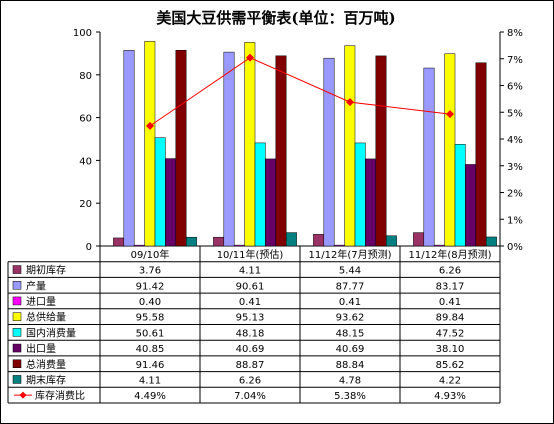 Image resolution: width=554 pixels, height=424 pixels. I want to click on data-label-7-1: 6.26, so click(250, 380).